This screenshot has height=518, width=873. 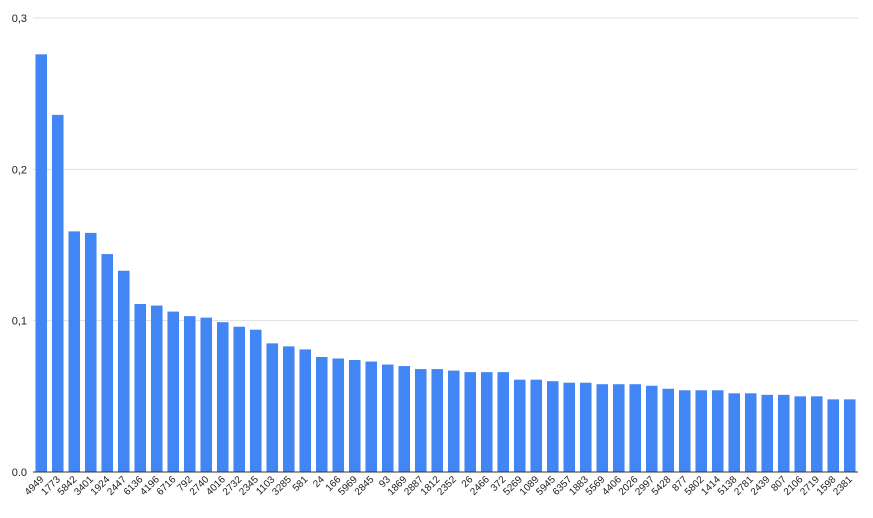 What do you see at coordinates (447, 486) in the screenshot?
I see `x-tick-label: 2352` at bounding box center [447, 486].